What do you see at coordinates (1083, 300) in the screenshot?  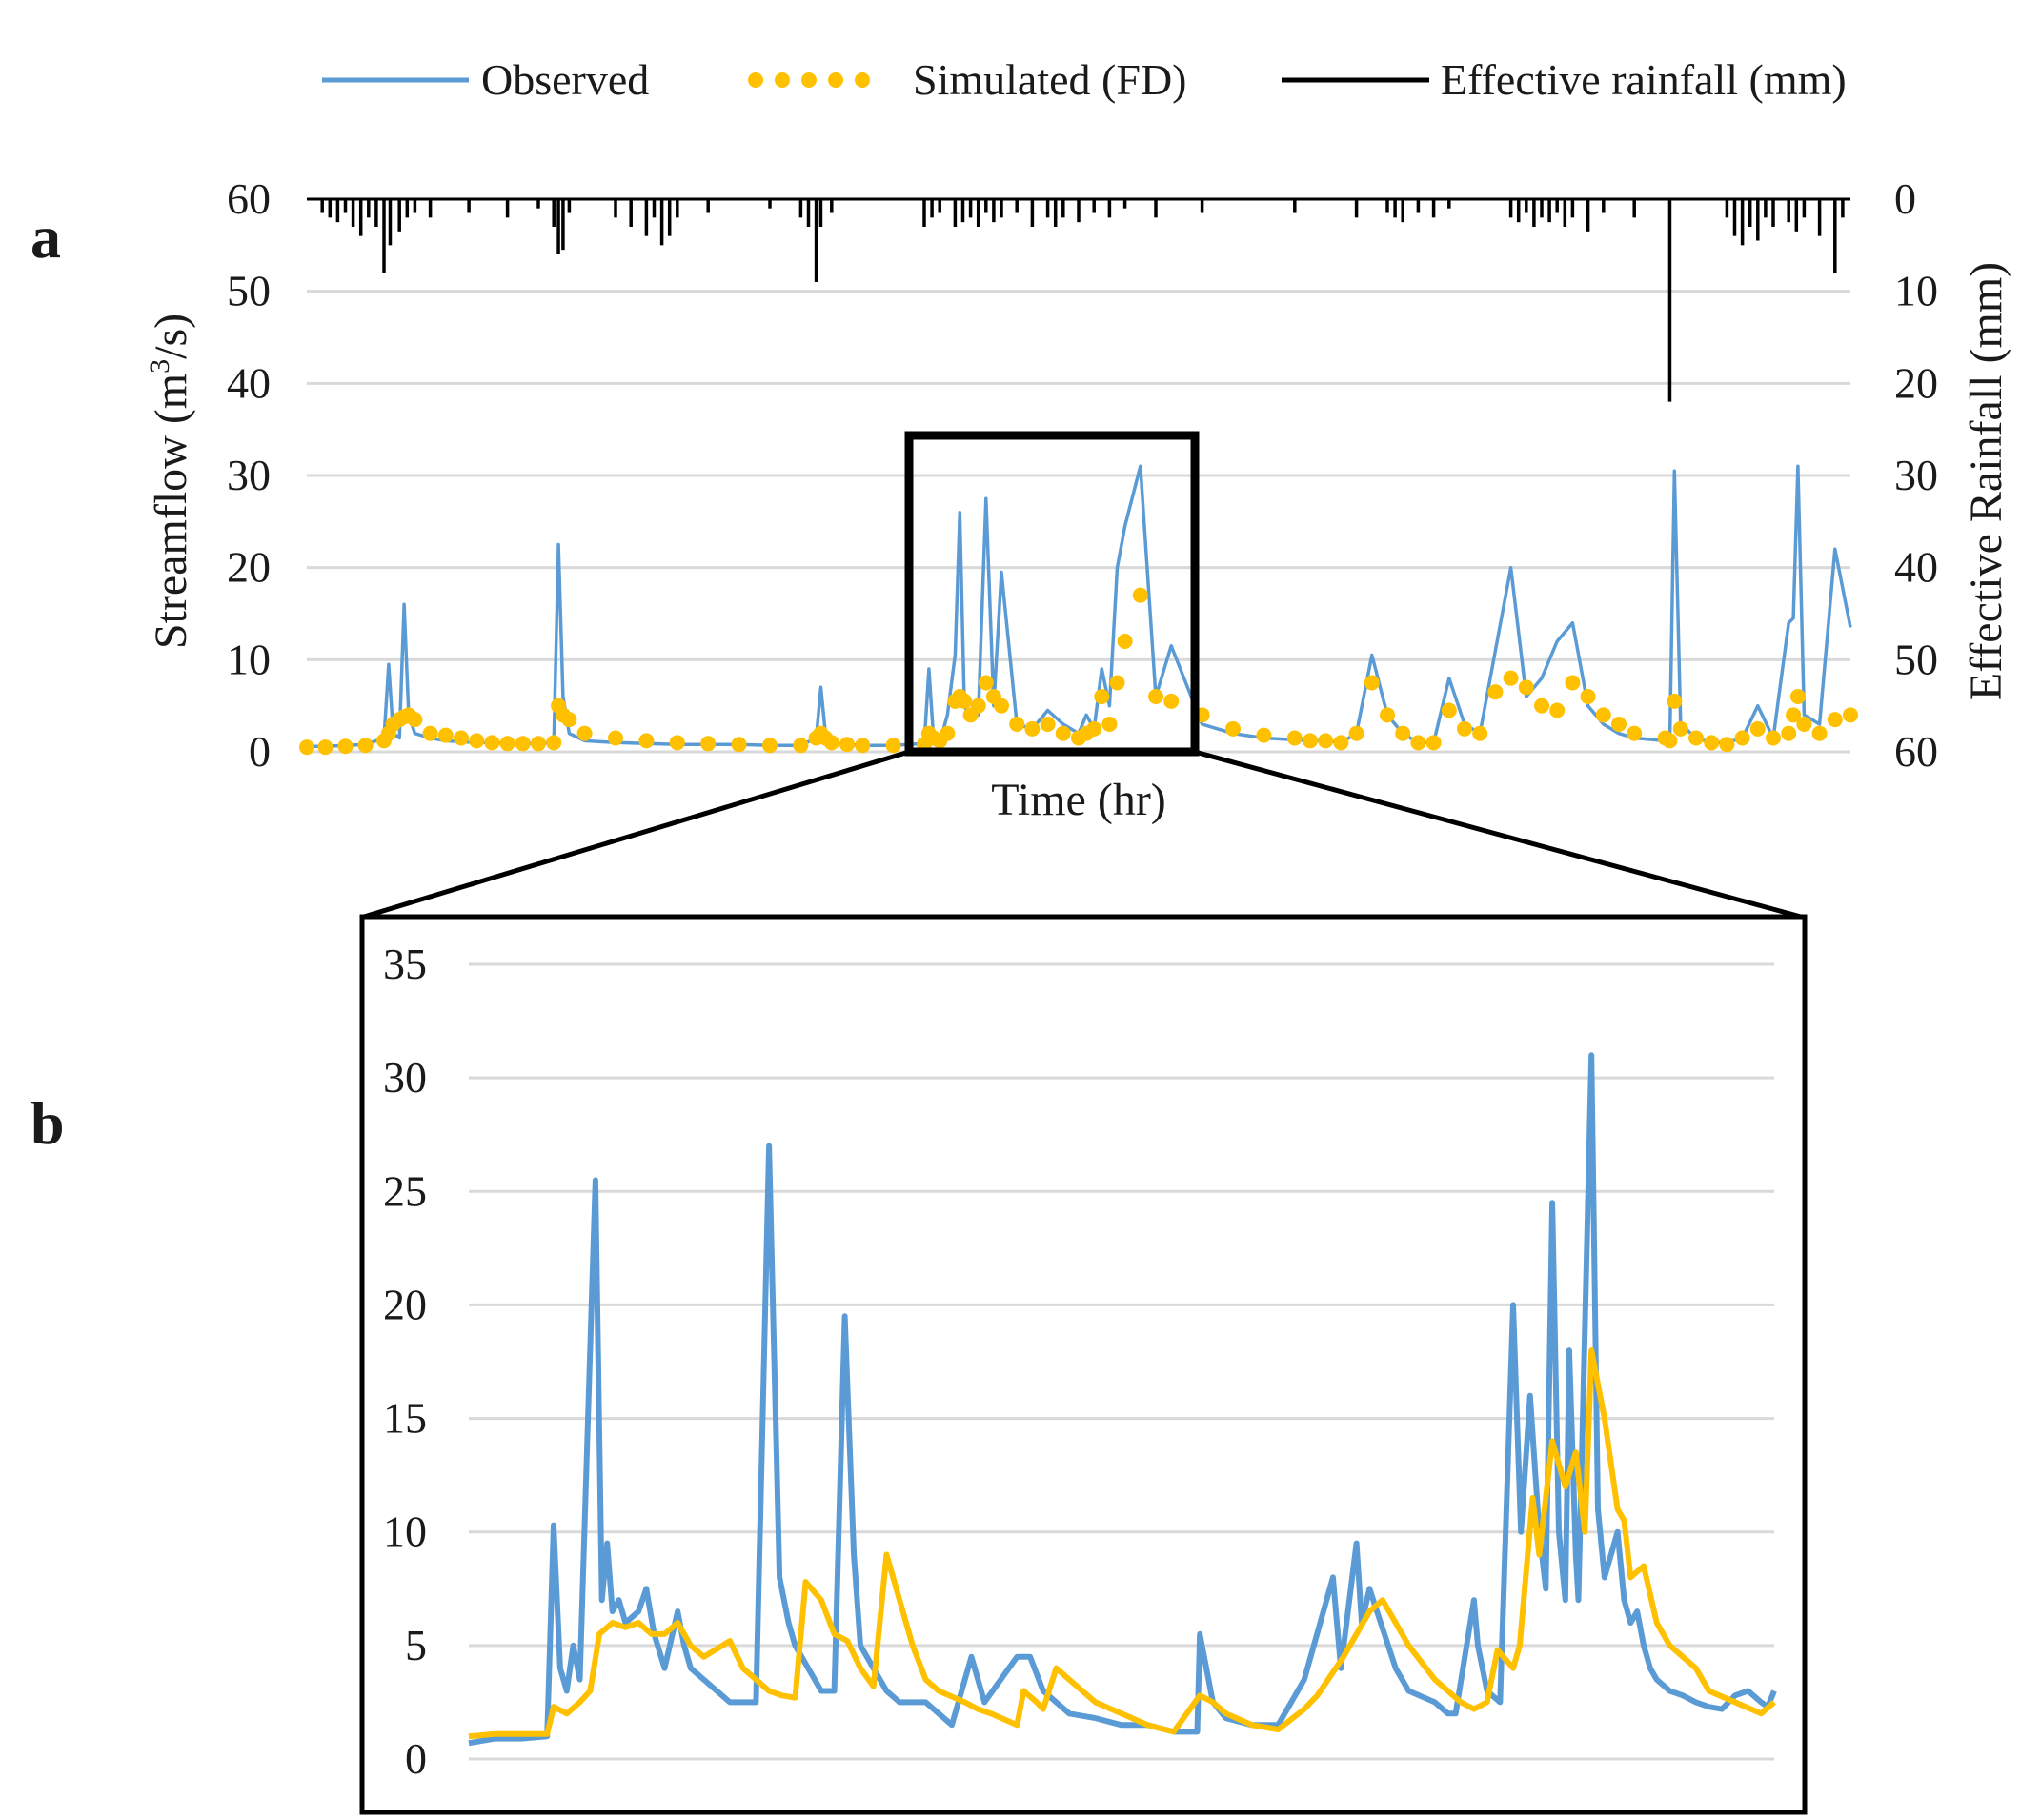 I see `chart-a-rainfall-bars` at bounding box center [1083, 300].